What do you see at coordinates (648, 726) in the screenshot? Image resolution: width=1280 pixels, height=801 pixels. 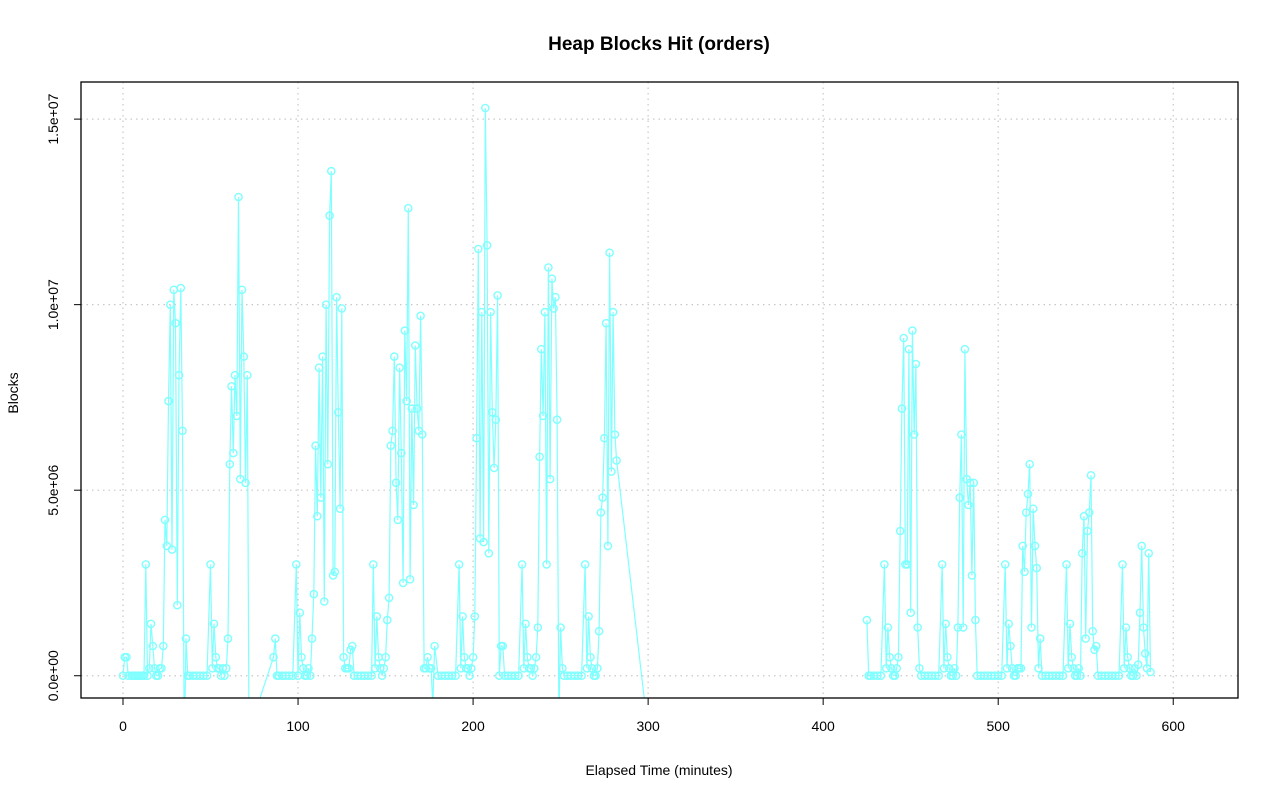 I see `x-tick-label: 300` at bounding box center [648, 726].